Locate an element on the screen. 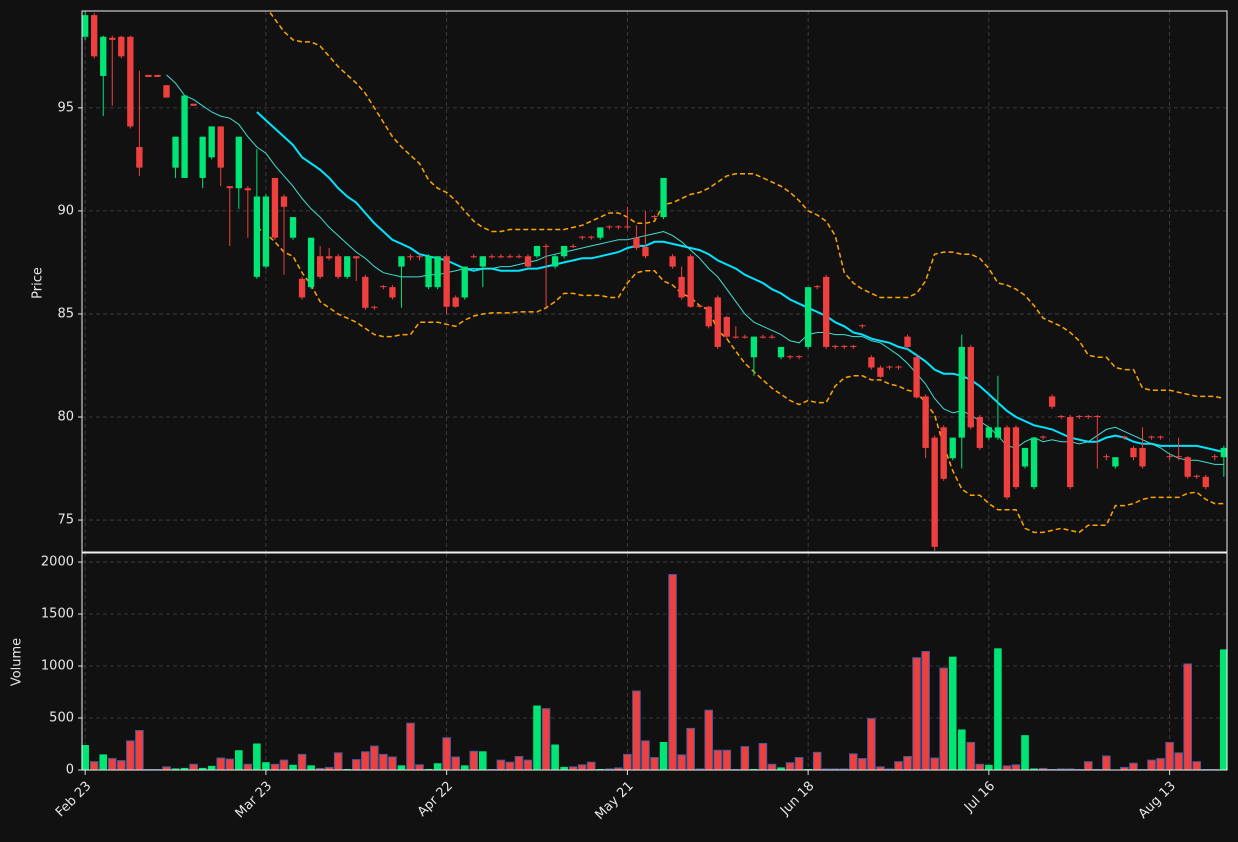 The height and width of the screenshot is (842, 1238). y-tick-label: 90 is located at coordinates (65, 210).